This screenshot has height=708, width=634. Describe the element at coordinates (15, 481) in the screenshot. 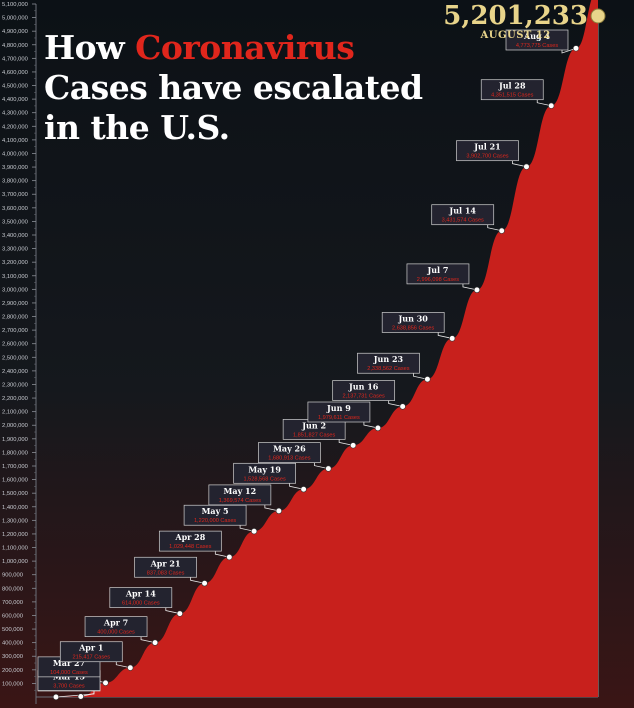

I see `y-tick-label: 1,600,000` at that location.